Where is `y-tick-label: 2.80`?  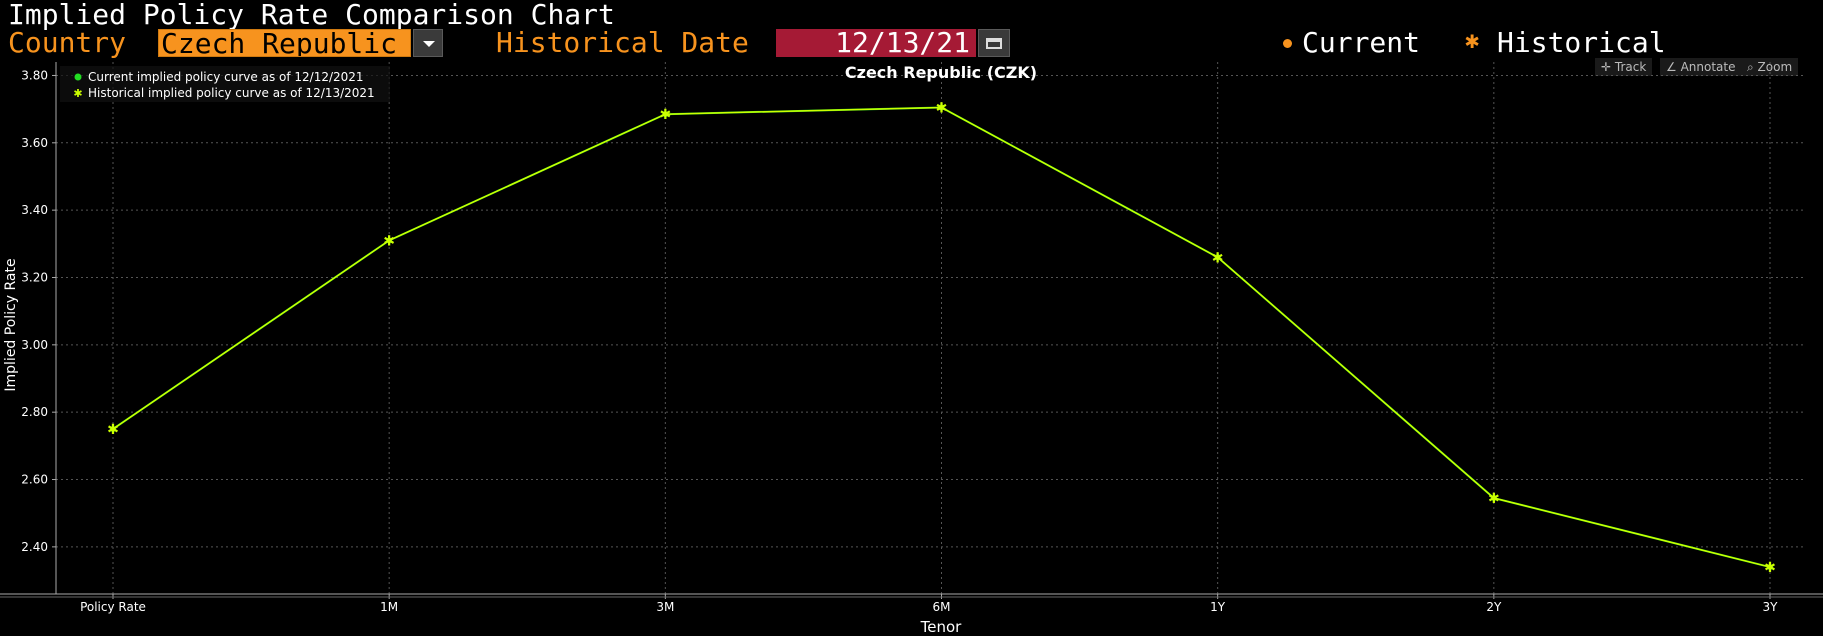 y-tick-label: 2.80 is located at coordinates (34, 412).